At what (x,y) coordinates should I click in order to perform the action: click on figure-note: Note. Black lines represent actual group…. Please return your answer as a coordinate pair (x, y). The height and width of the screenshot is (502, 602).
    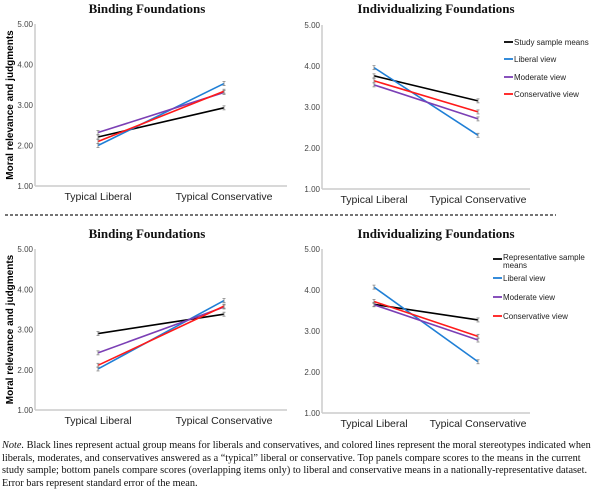
    Looking at the image, I should click on (301, 465).